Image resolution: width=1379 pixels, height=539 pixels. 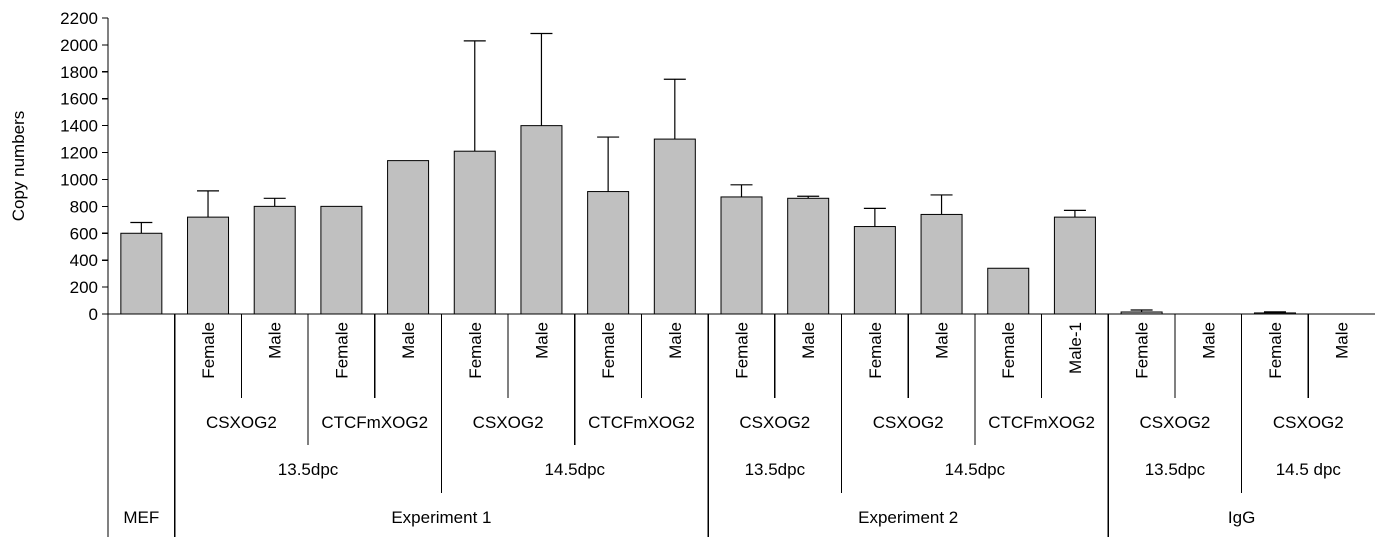 I want to click on category-label: Male-1, so click(x=1075, y=348).